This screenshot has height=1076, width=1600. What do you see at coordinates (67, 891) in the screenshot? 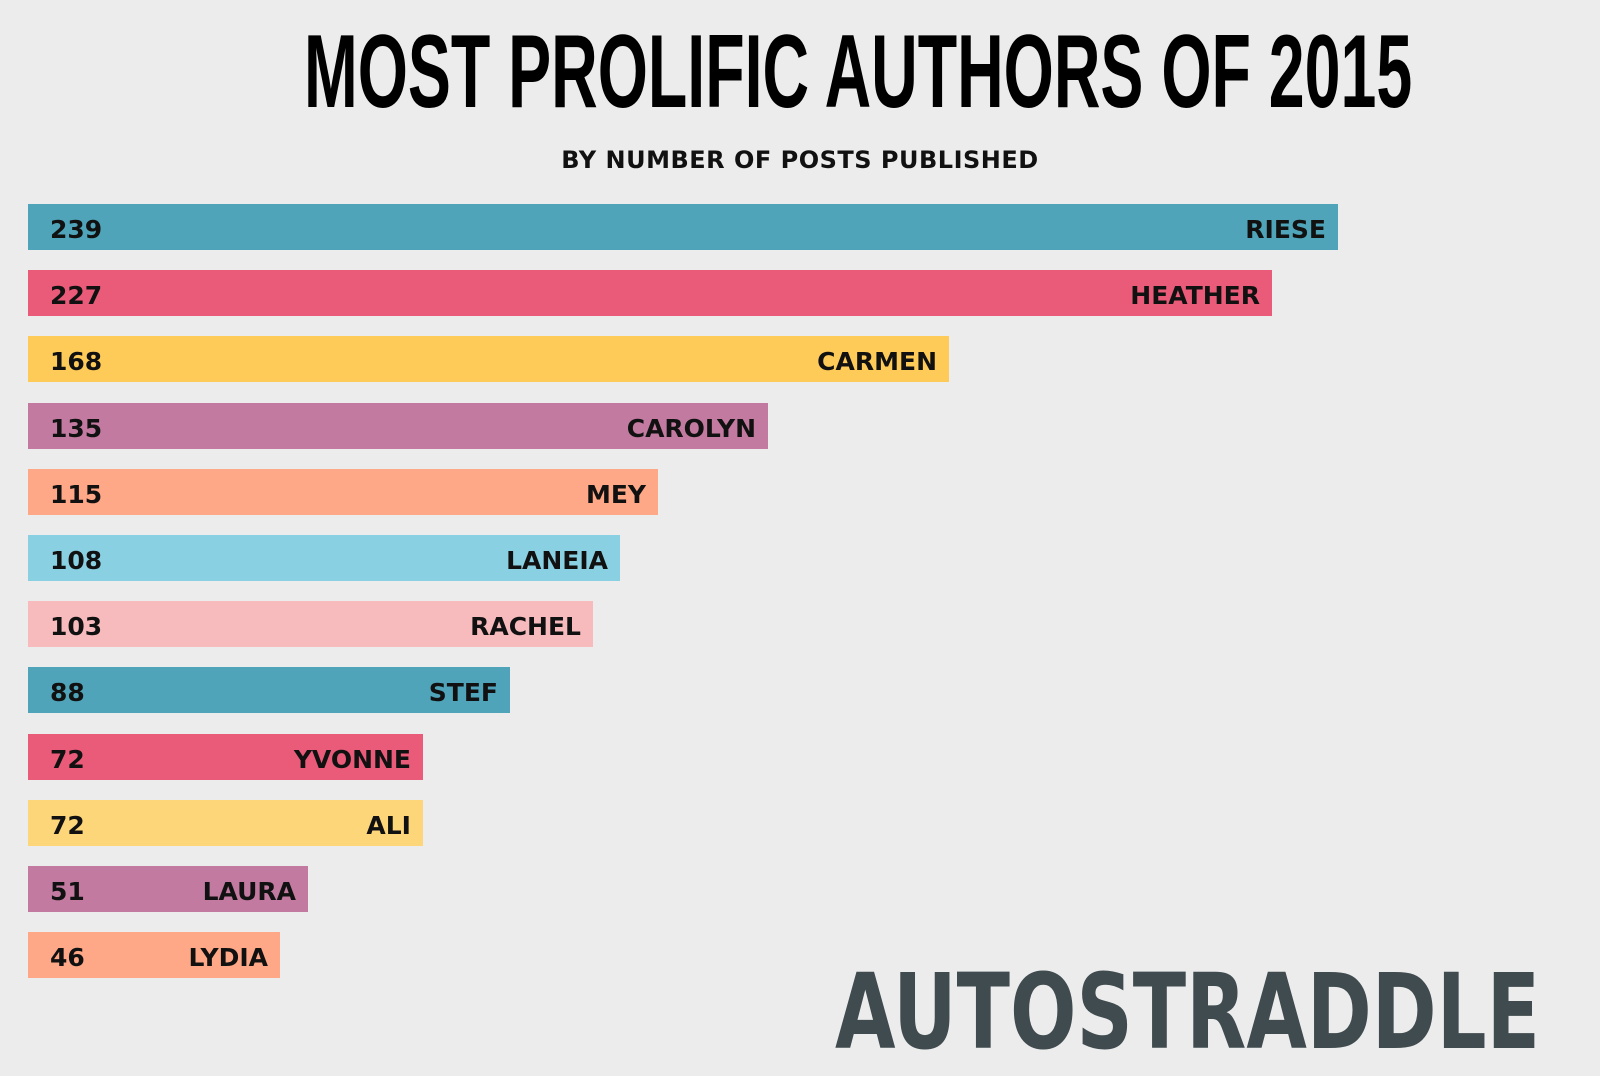
I see `bar-value-label: 51` at bounding box center [67, 891].